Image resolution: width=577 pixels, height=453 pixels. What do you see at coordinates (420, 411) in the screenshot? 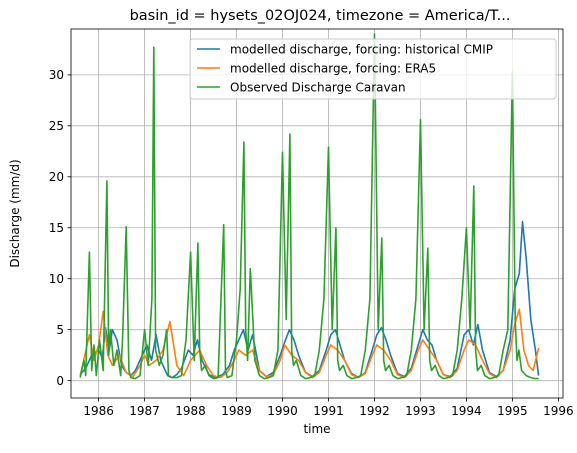
I see `x-tick-label: 1993` at bounding box center [420, 411].